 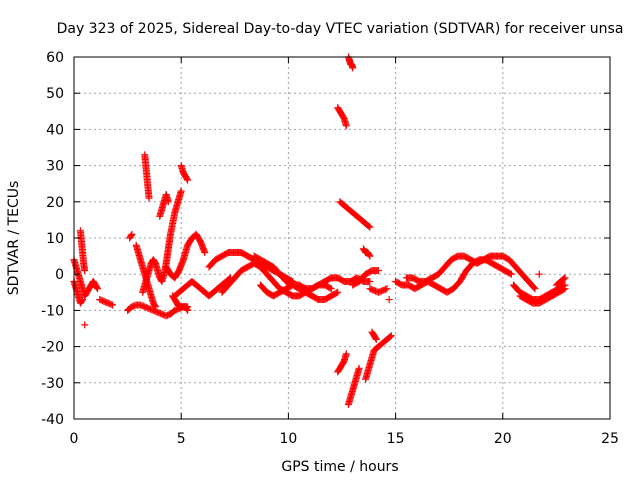 I want to click on y-tick-label: 60, so click(x=55, y=58).